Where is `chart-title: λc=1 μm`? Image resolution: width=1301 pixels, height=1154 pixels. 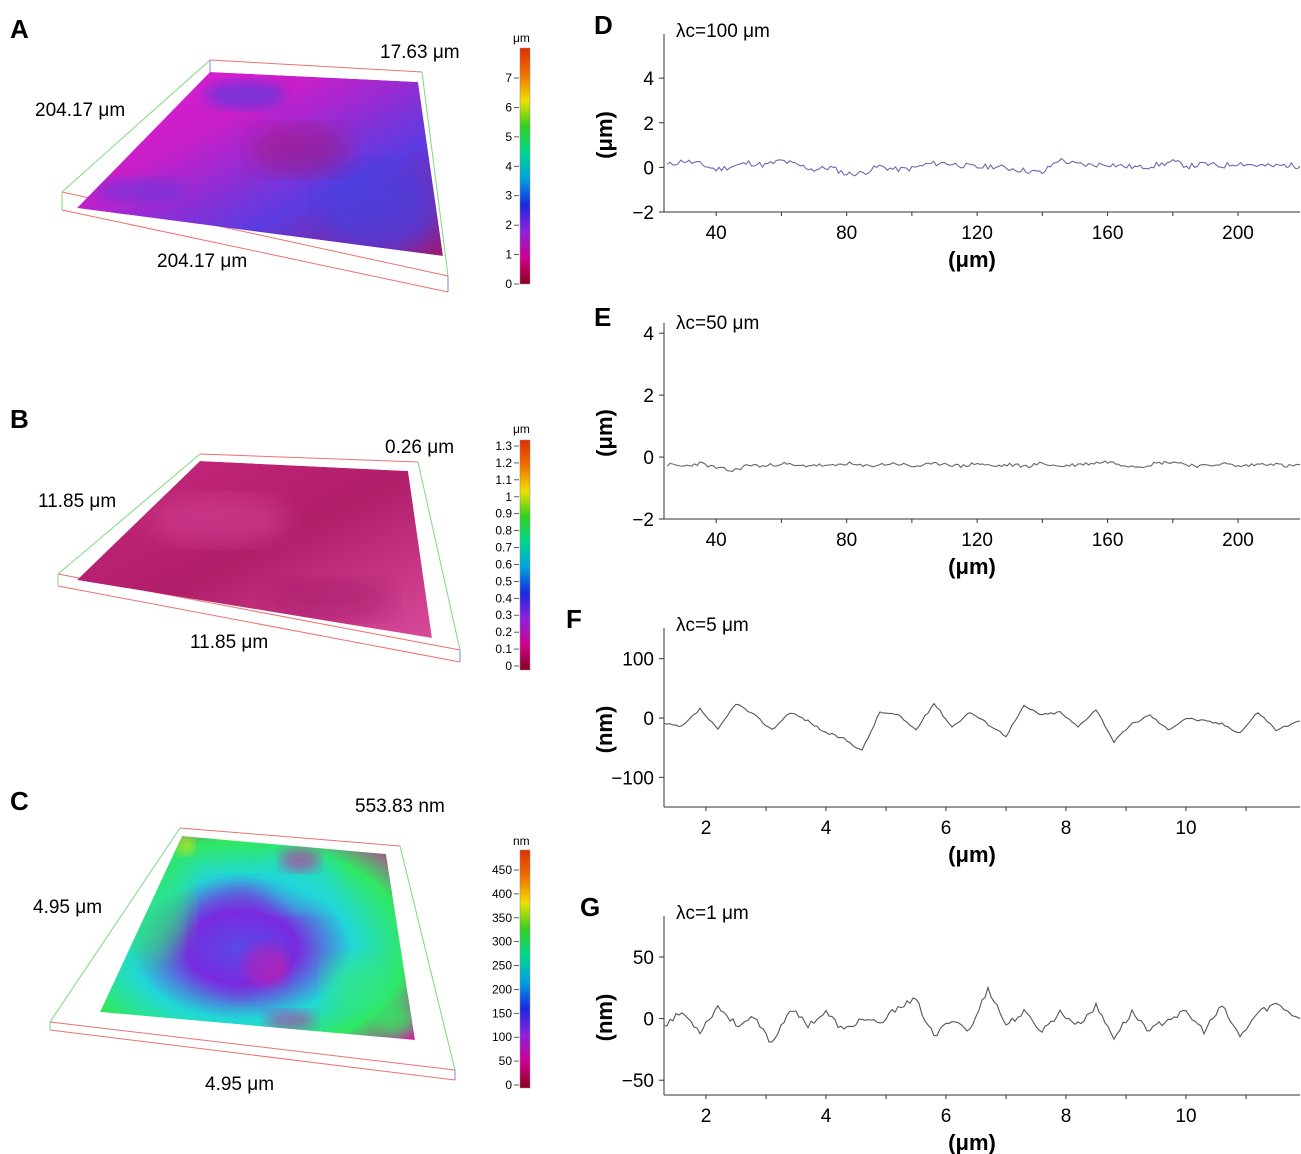 chart-title: λc=1 μm is located at coordinates (712, 913).